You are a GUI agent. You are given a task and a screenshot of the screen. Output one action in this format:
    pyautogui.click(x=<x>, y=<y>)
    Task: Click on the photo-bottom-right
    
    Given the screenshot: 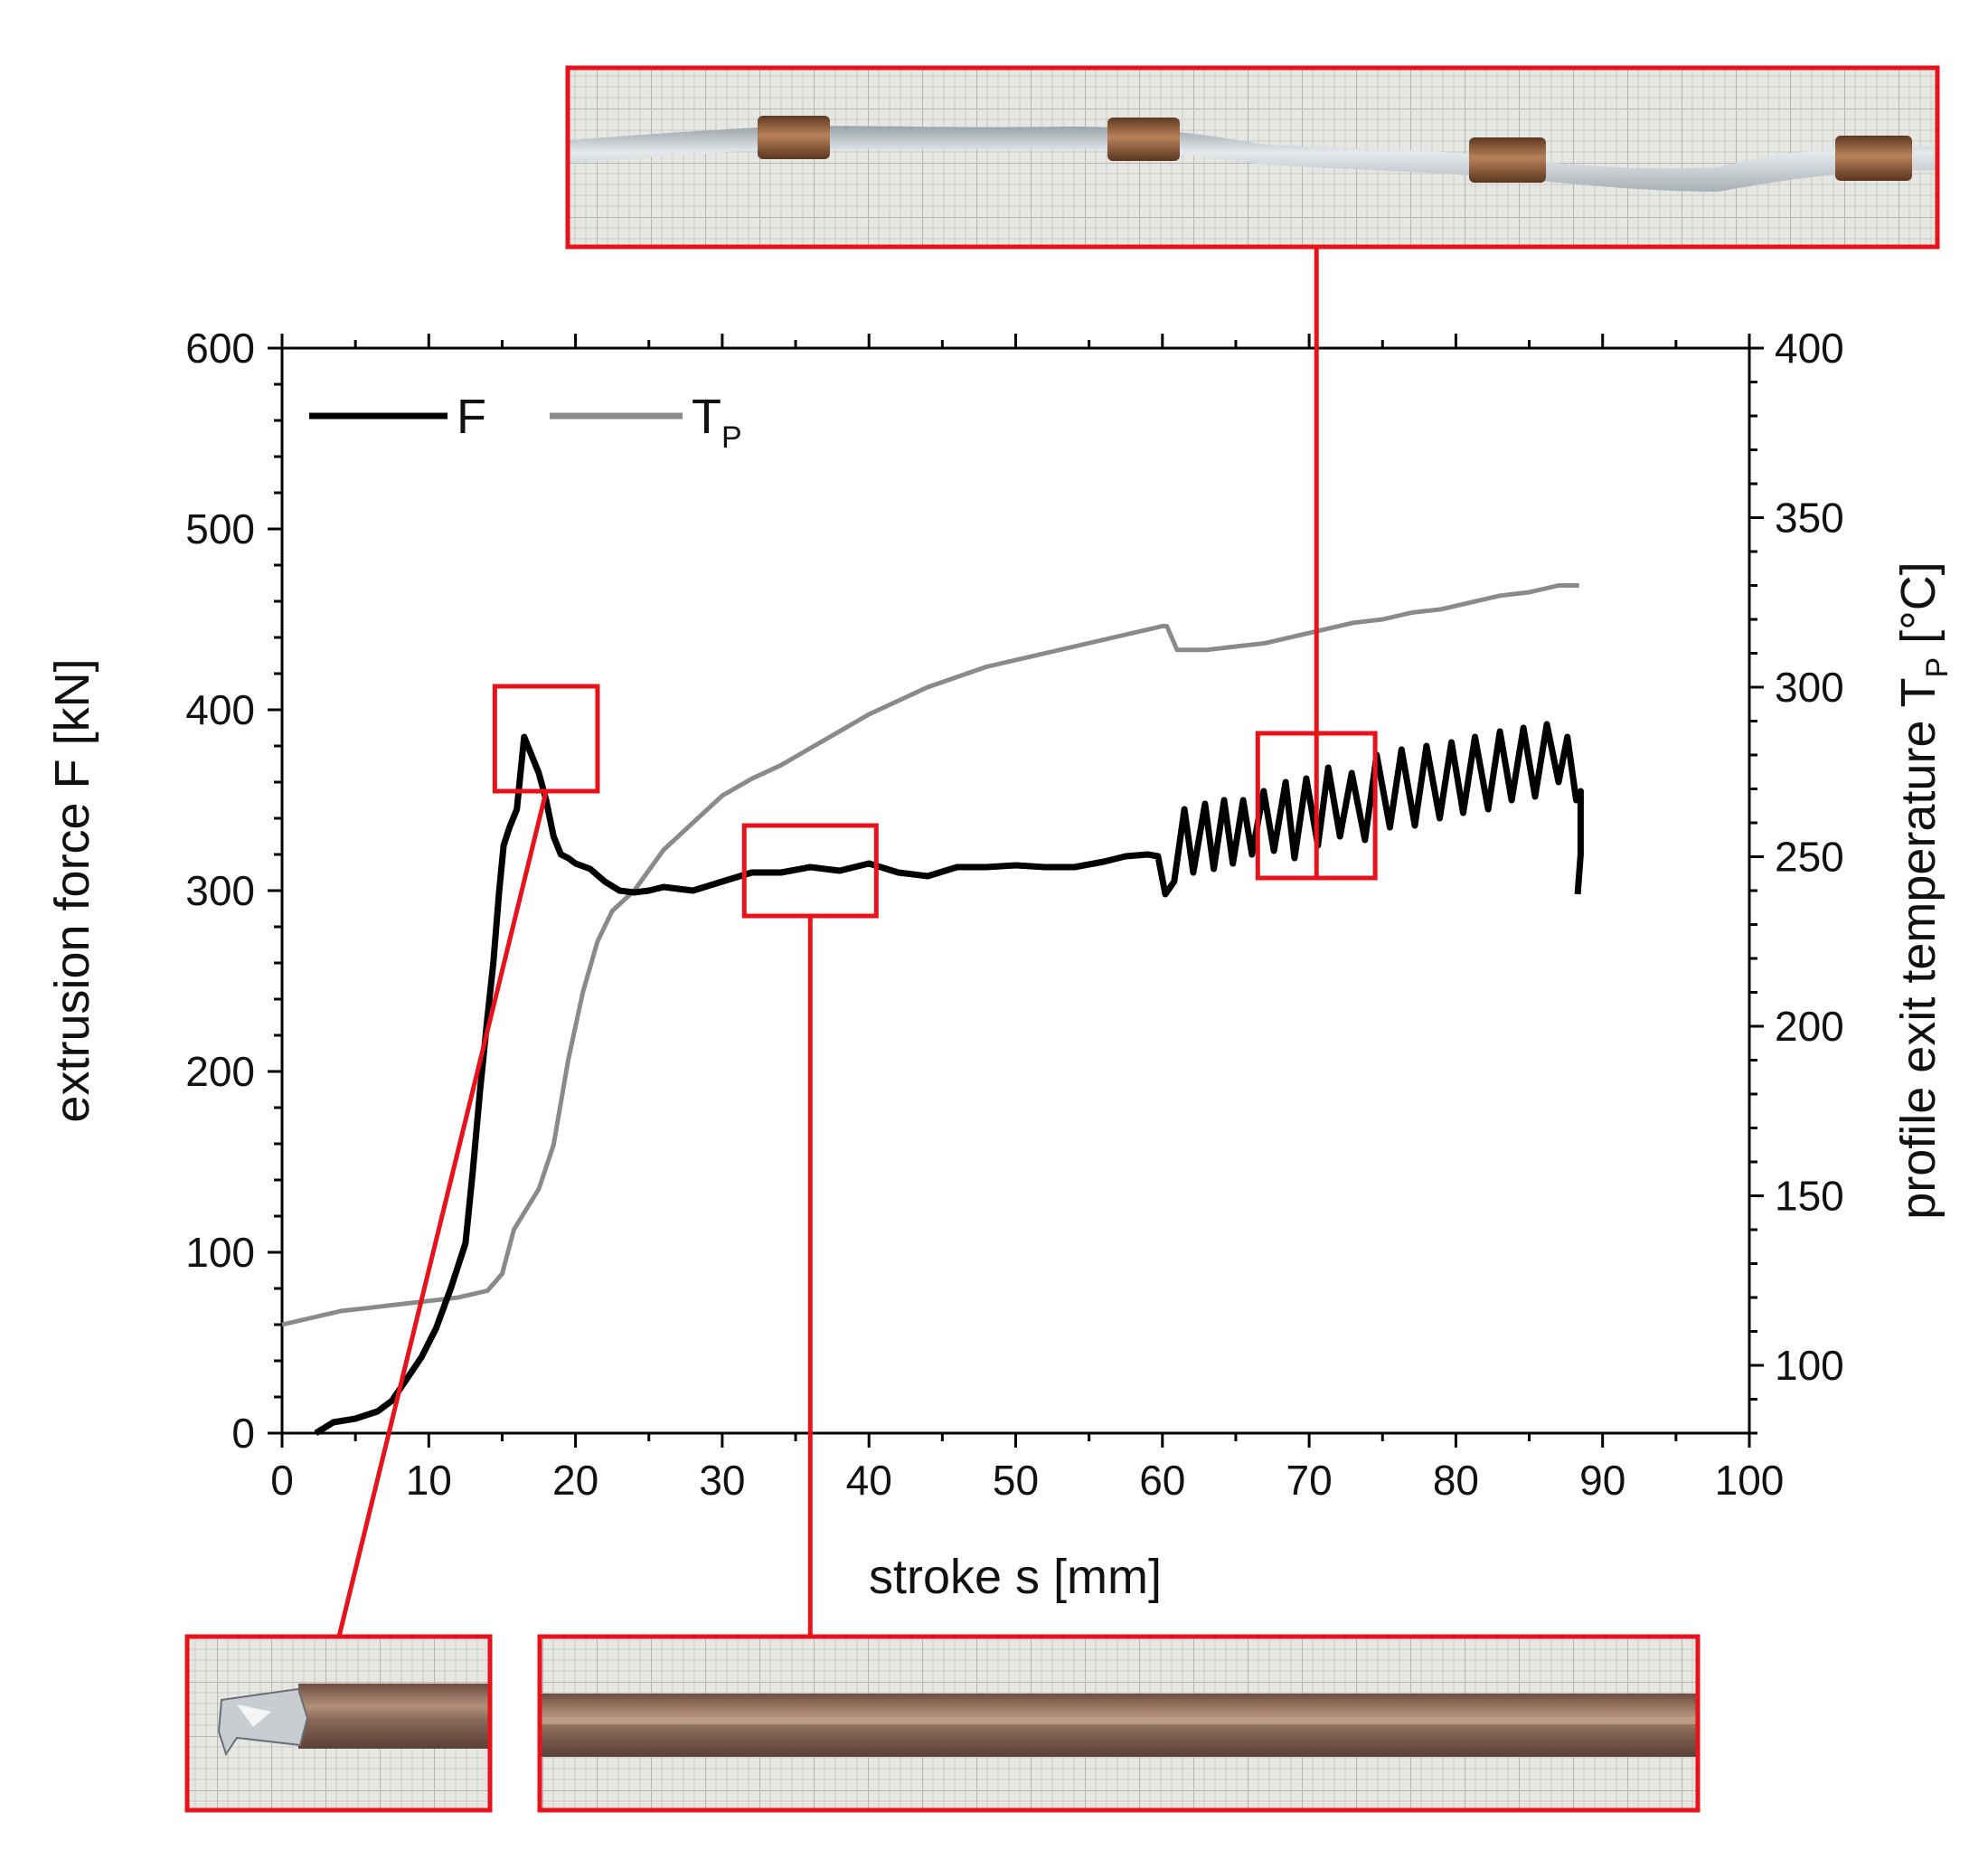 What is the action you would take?
    pyautogui.click(x=1119, y=1723)
    